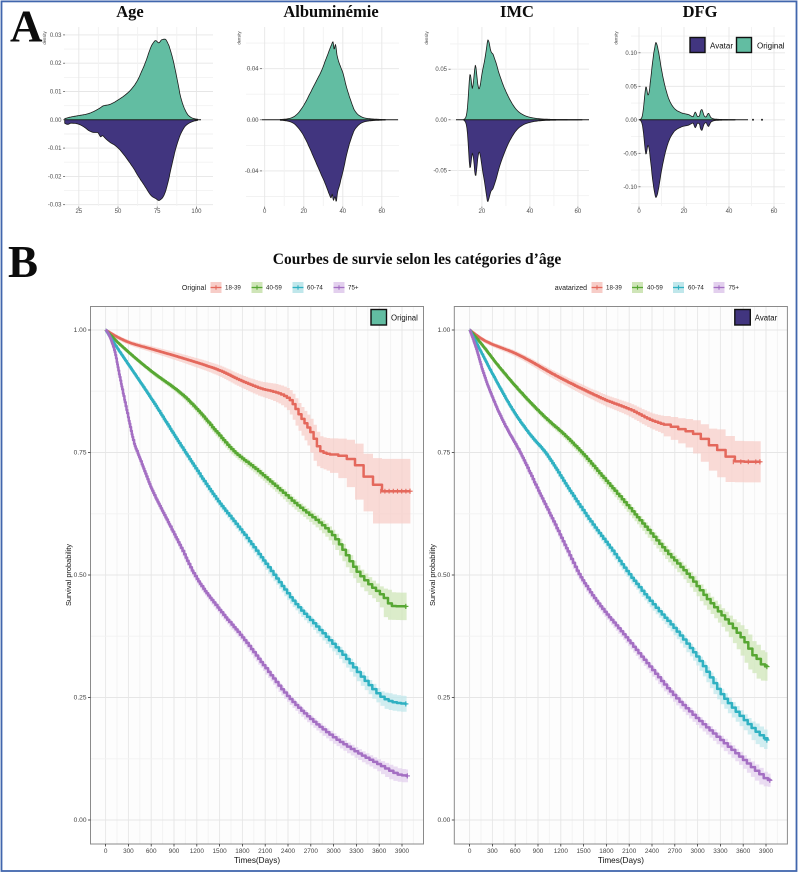 The width and height of the screenshot is (800, 875). I want to click on svg-text: A, so click(26, 27).